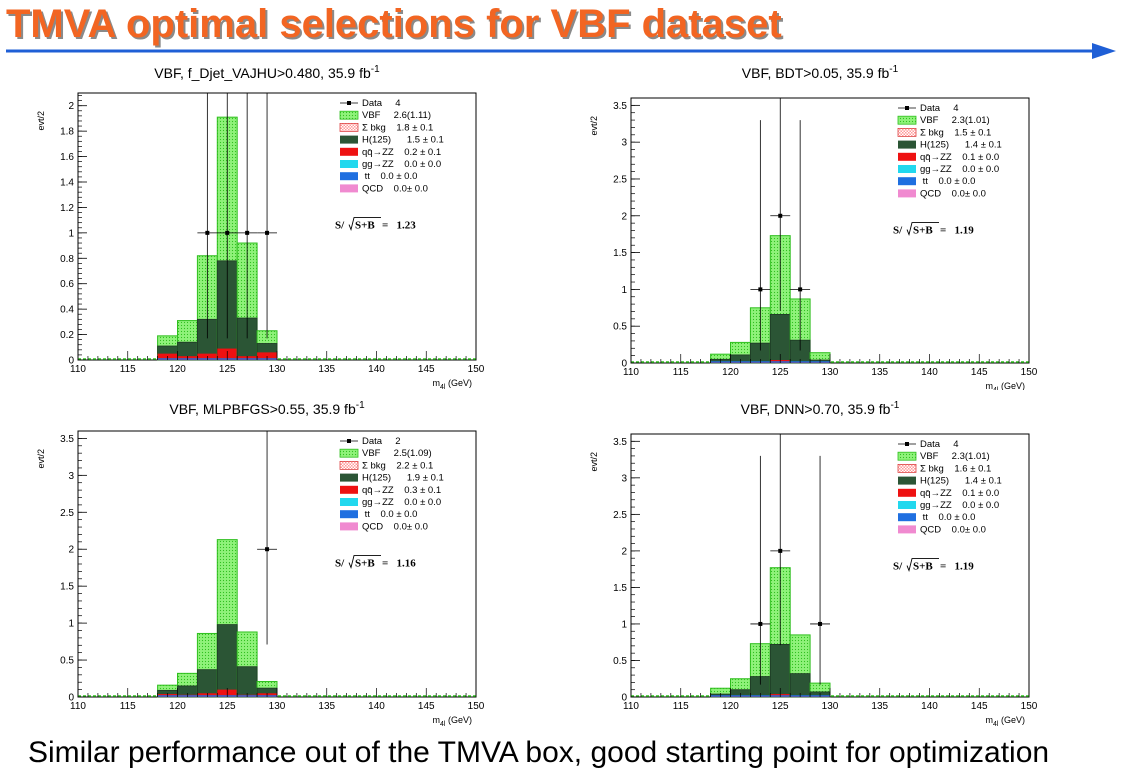 The height and width of the screenshot is (775, 1131). I want to click on significance-value: = 1.19, so click(957, 567).